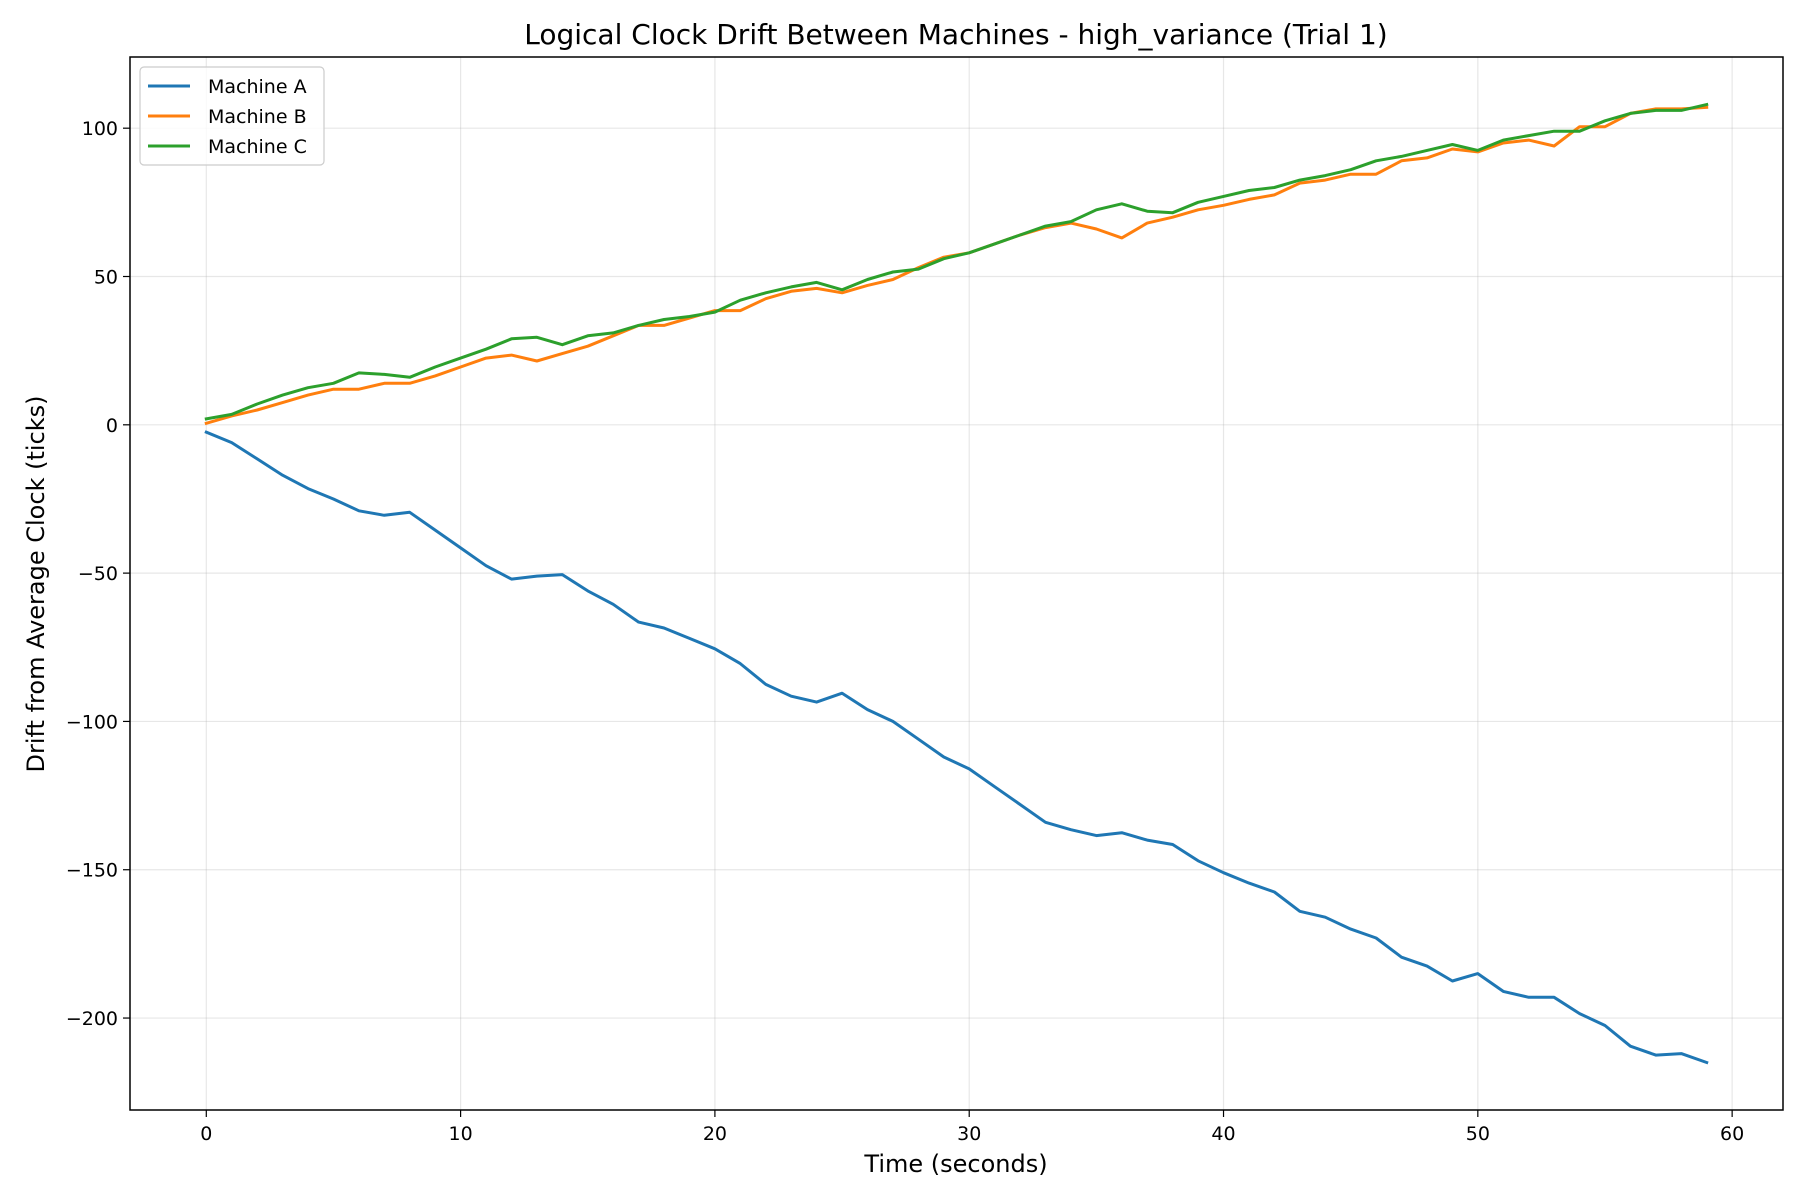 The height and width of the screenshot is (1200, 1800). Describe the element at coordinates (257, 87) in the screenshot. I see `legend-label: Machine A` at that location.